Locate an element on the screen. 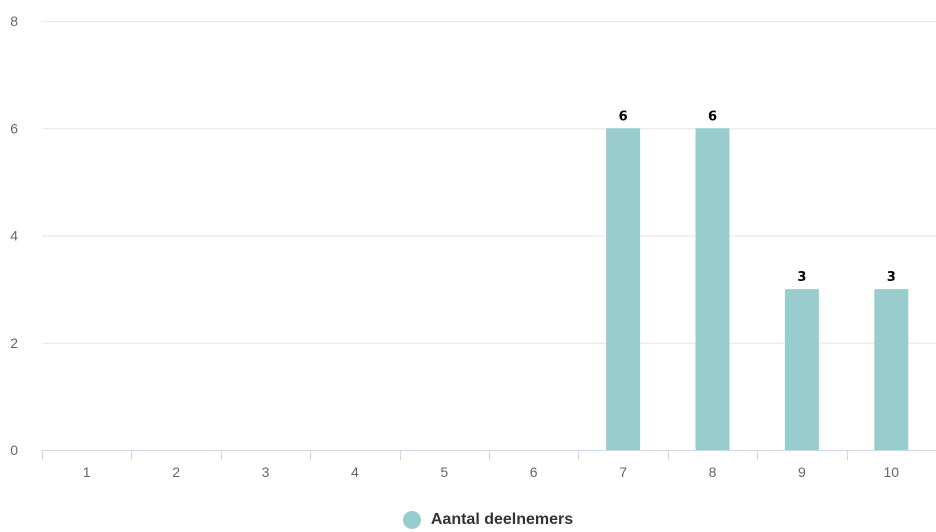 Image resolution: width=936 pixels, height=532 pixels. x-tick-label: 4 is located at coordinates (355, 472).